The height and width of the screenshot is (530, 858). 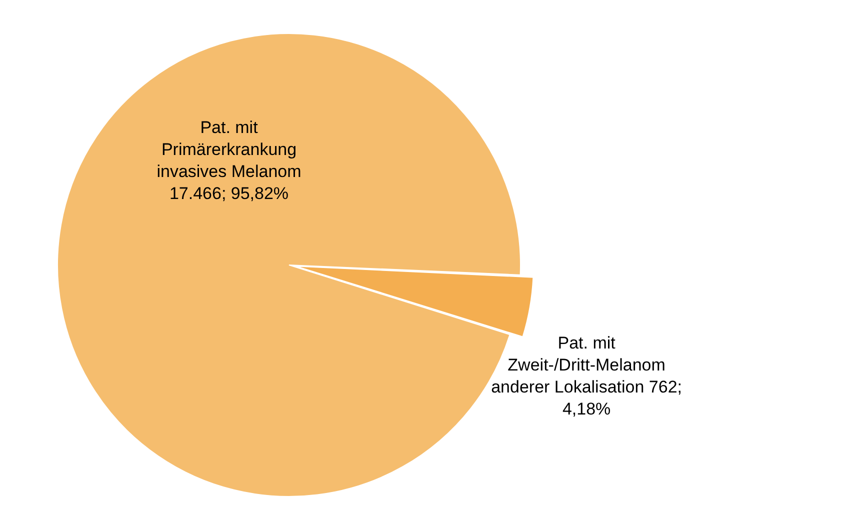 What do you see at coordinates (229, 194) in the screenshot?
I see `data-label: 17.466; 95,82%` at bounding box center [229, 194].